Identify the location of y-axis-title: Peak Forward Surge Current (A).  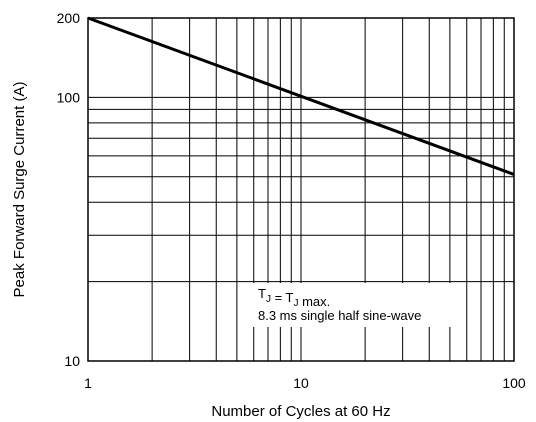
(19, 190).